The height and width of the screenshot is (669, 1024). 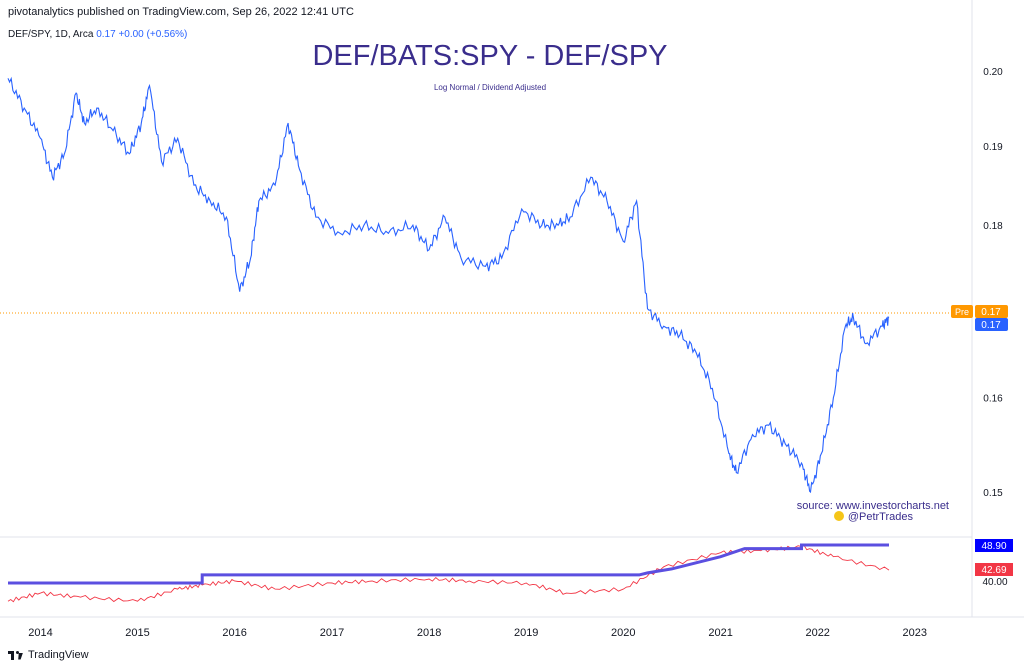 I want to click on oscillator-value-badge-value: 42.69, so click(x=993, y=570).